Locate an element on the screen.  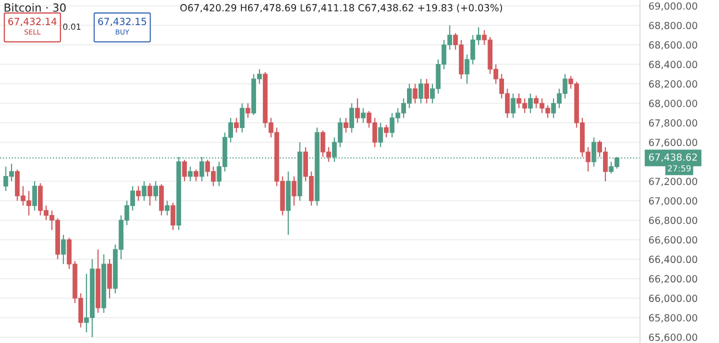
y-tick-label: 67,000.00 is located at coordinates (673, 201).